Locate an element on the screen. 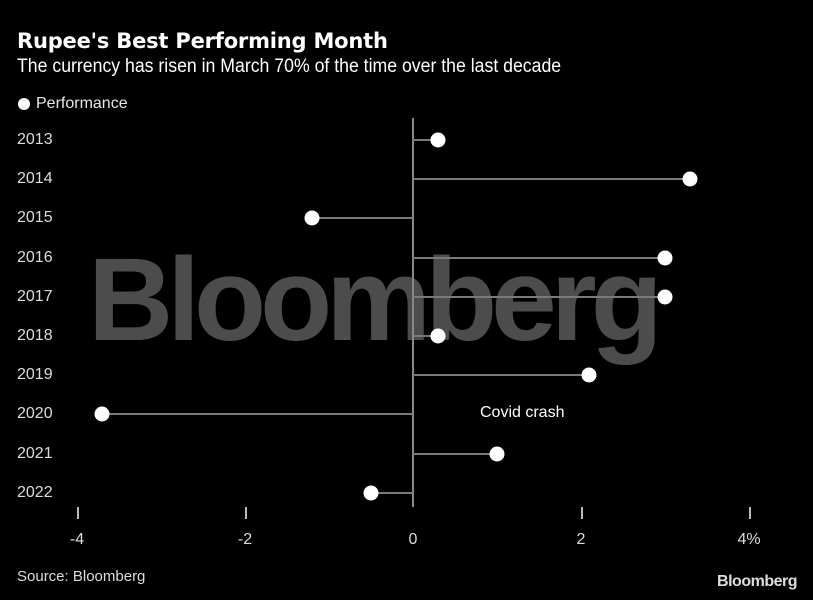 The height and width of the screenshot is (600, 813). source-note: Source: Bloomberg is located at coordinates (81, 576).